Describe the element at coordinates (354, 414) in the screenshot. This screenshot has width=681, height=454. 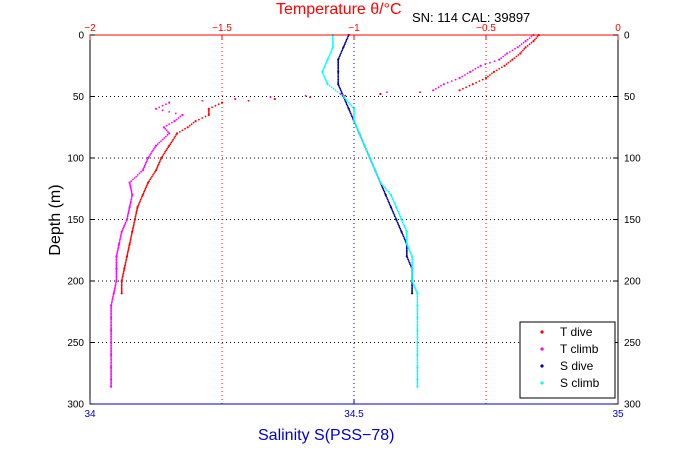
I see `salinity-tick-label: 34.5` at that location.